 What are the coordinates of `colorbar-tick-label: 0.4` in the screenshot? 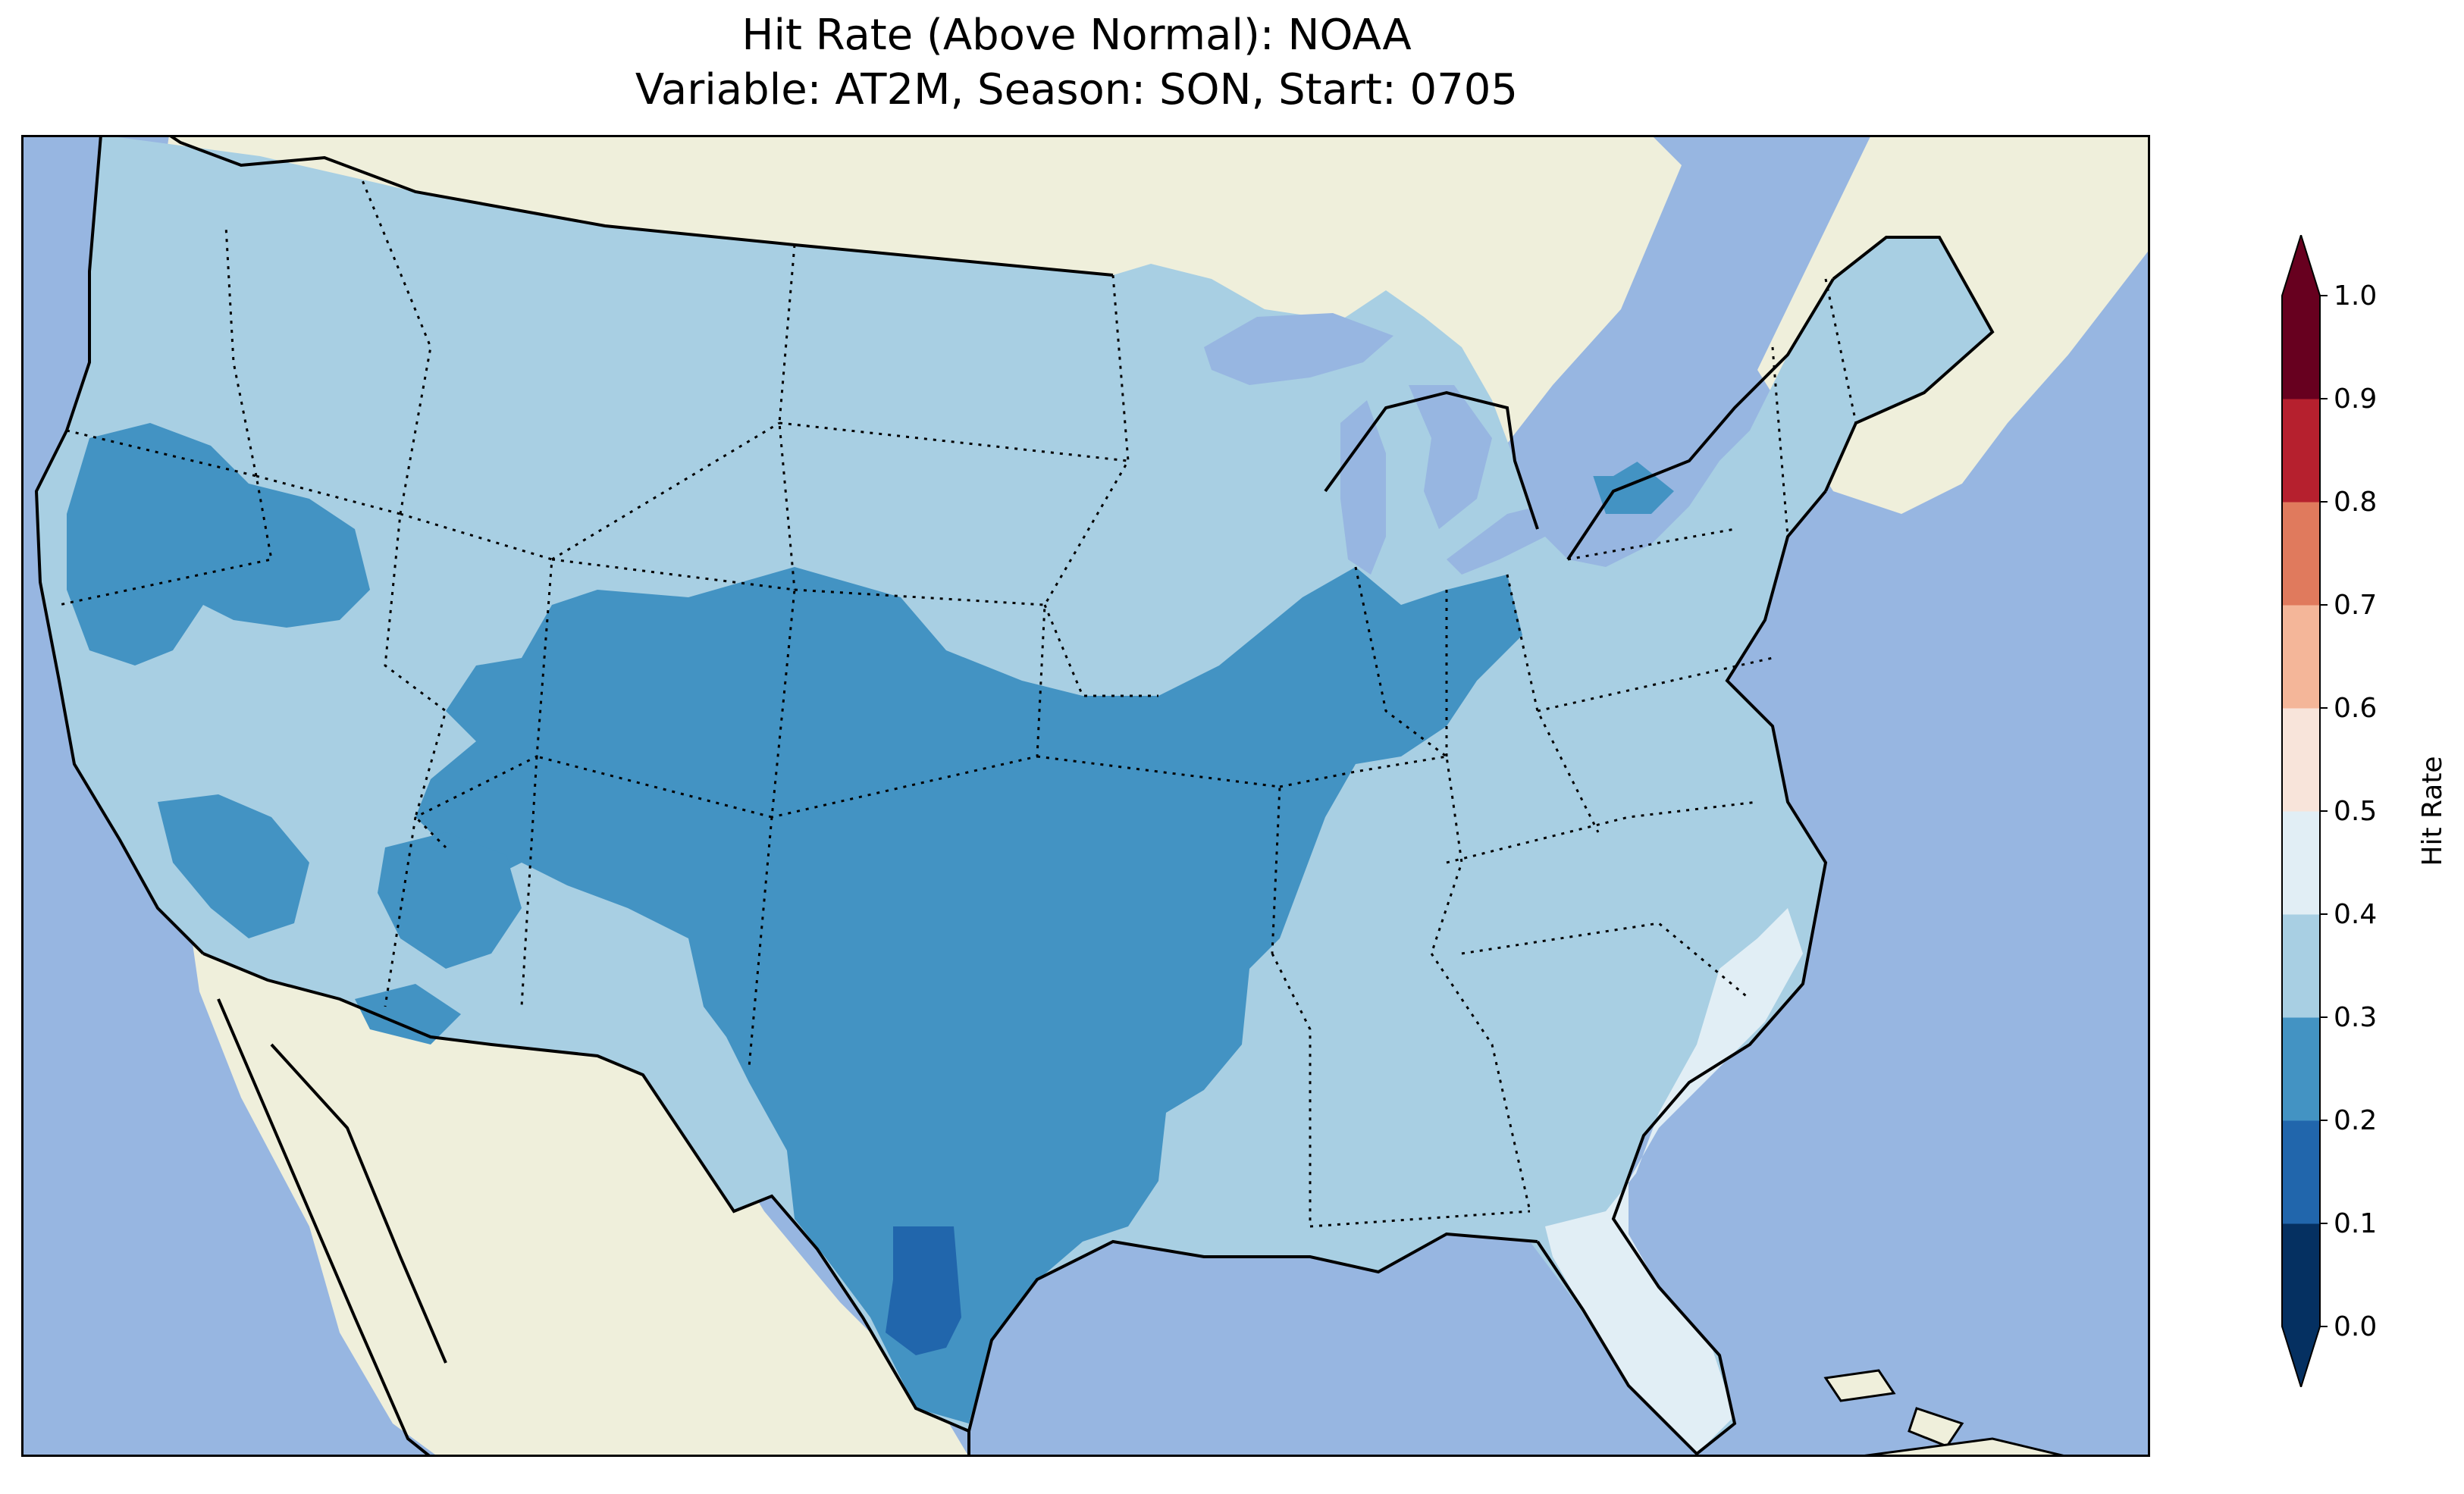 It's located at (2355, 914).